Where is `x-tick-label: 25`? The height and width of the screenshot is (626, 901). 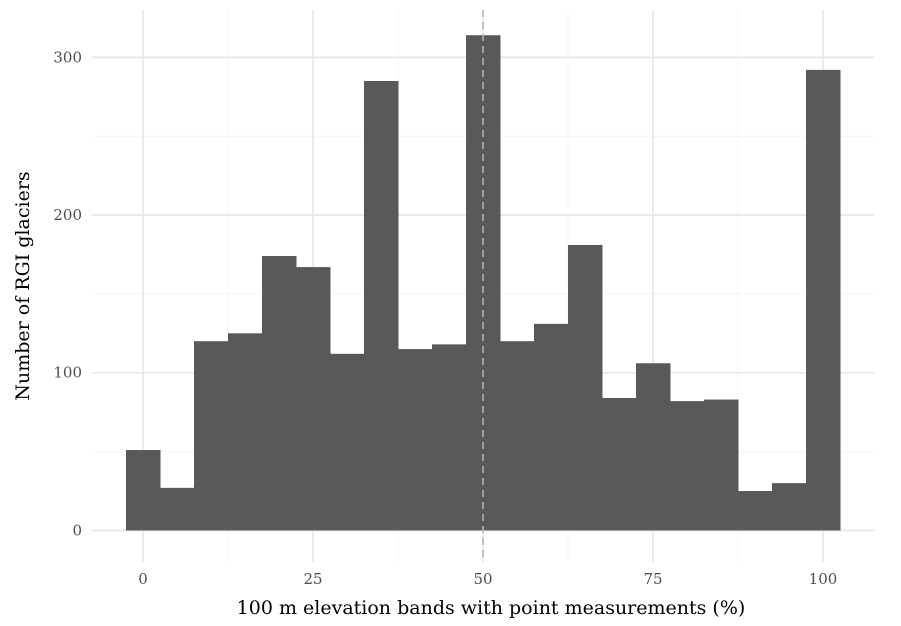
x-tick-label: 25 is located at coordinates (312, 579).